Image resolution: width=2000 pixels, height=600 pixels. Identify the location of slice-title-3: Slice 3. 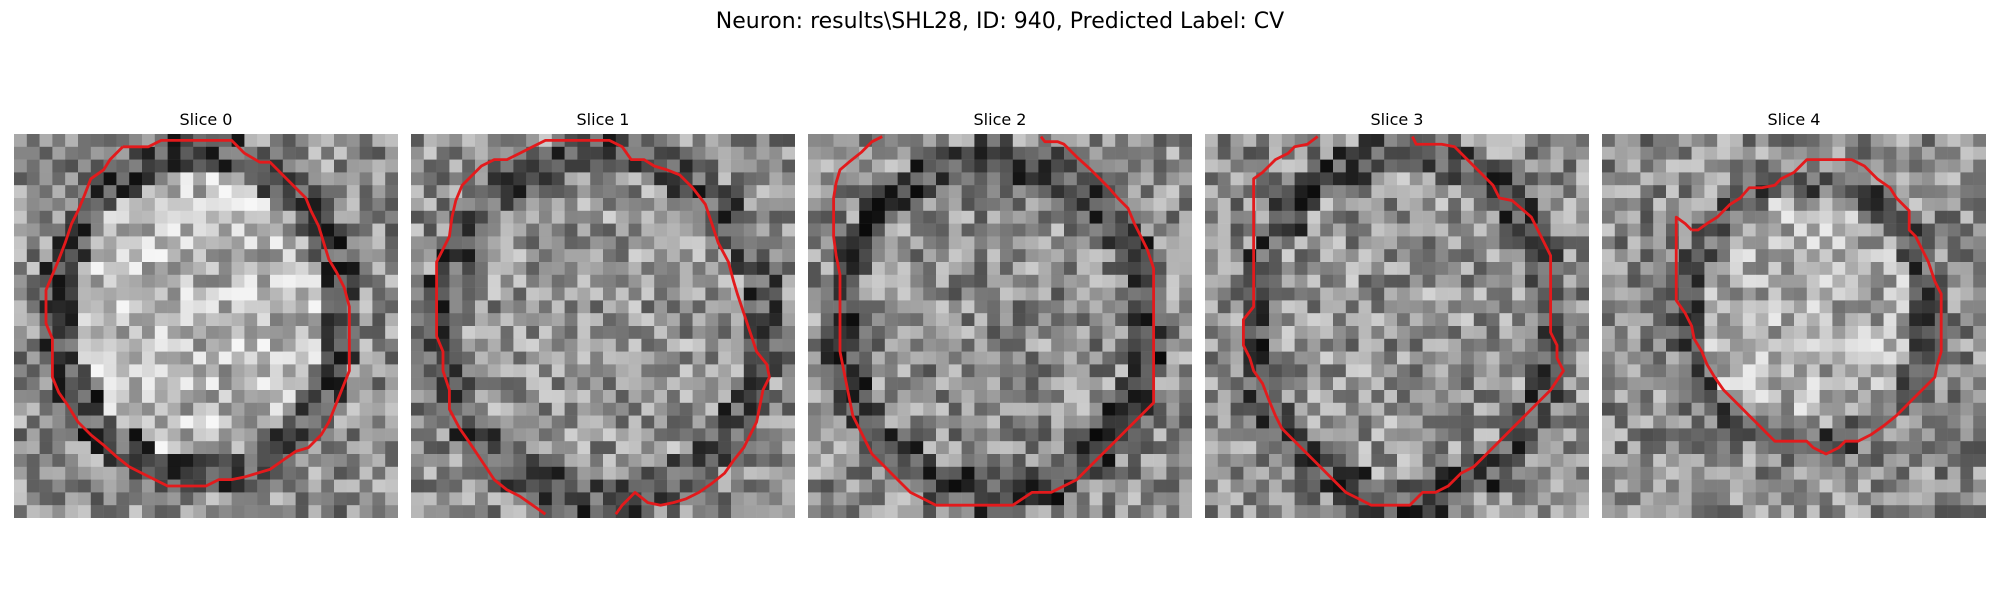
(1397, 119).